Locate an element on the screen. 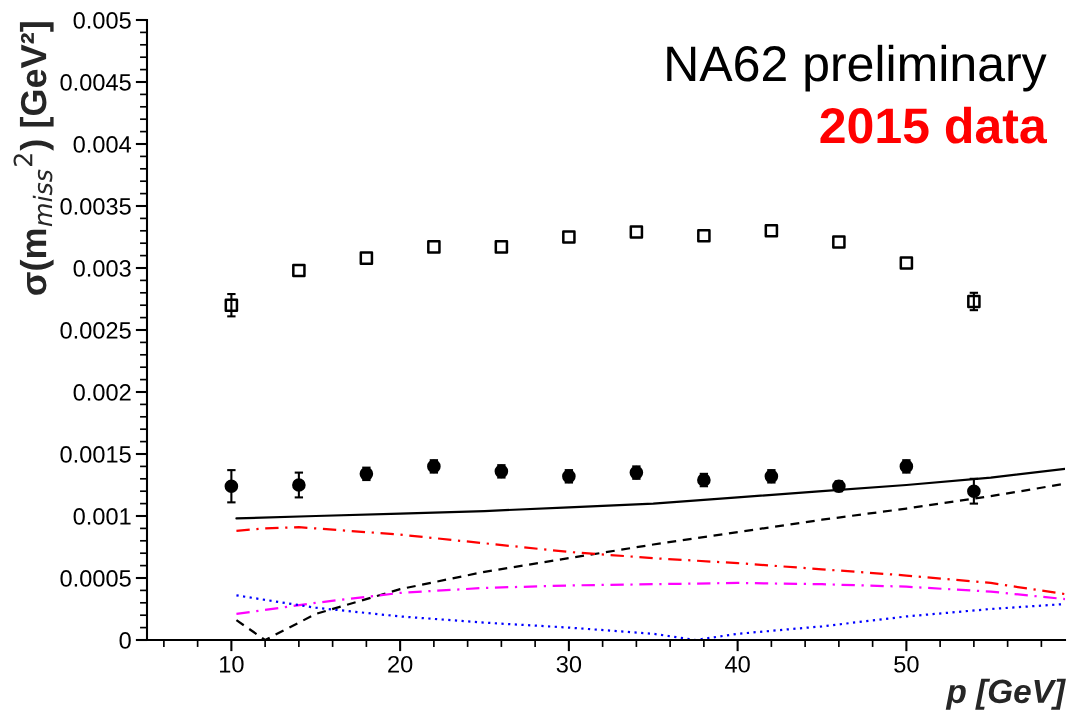 This screenshot has height=721, width=1071. y-tick-label: 0.005 is located at coordinates (102, 20).